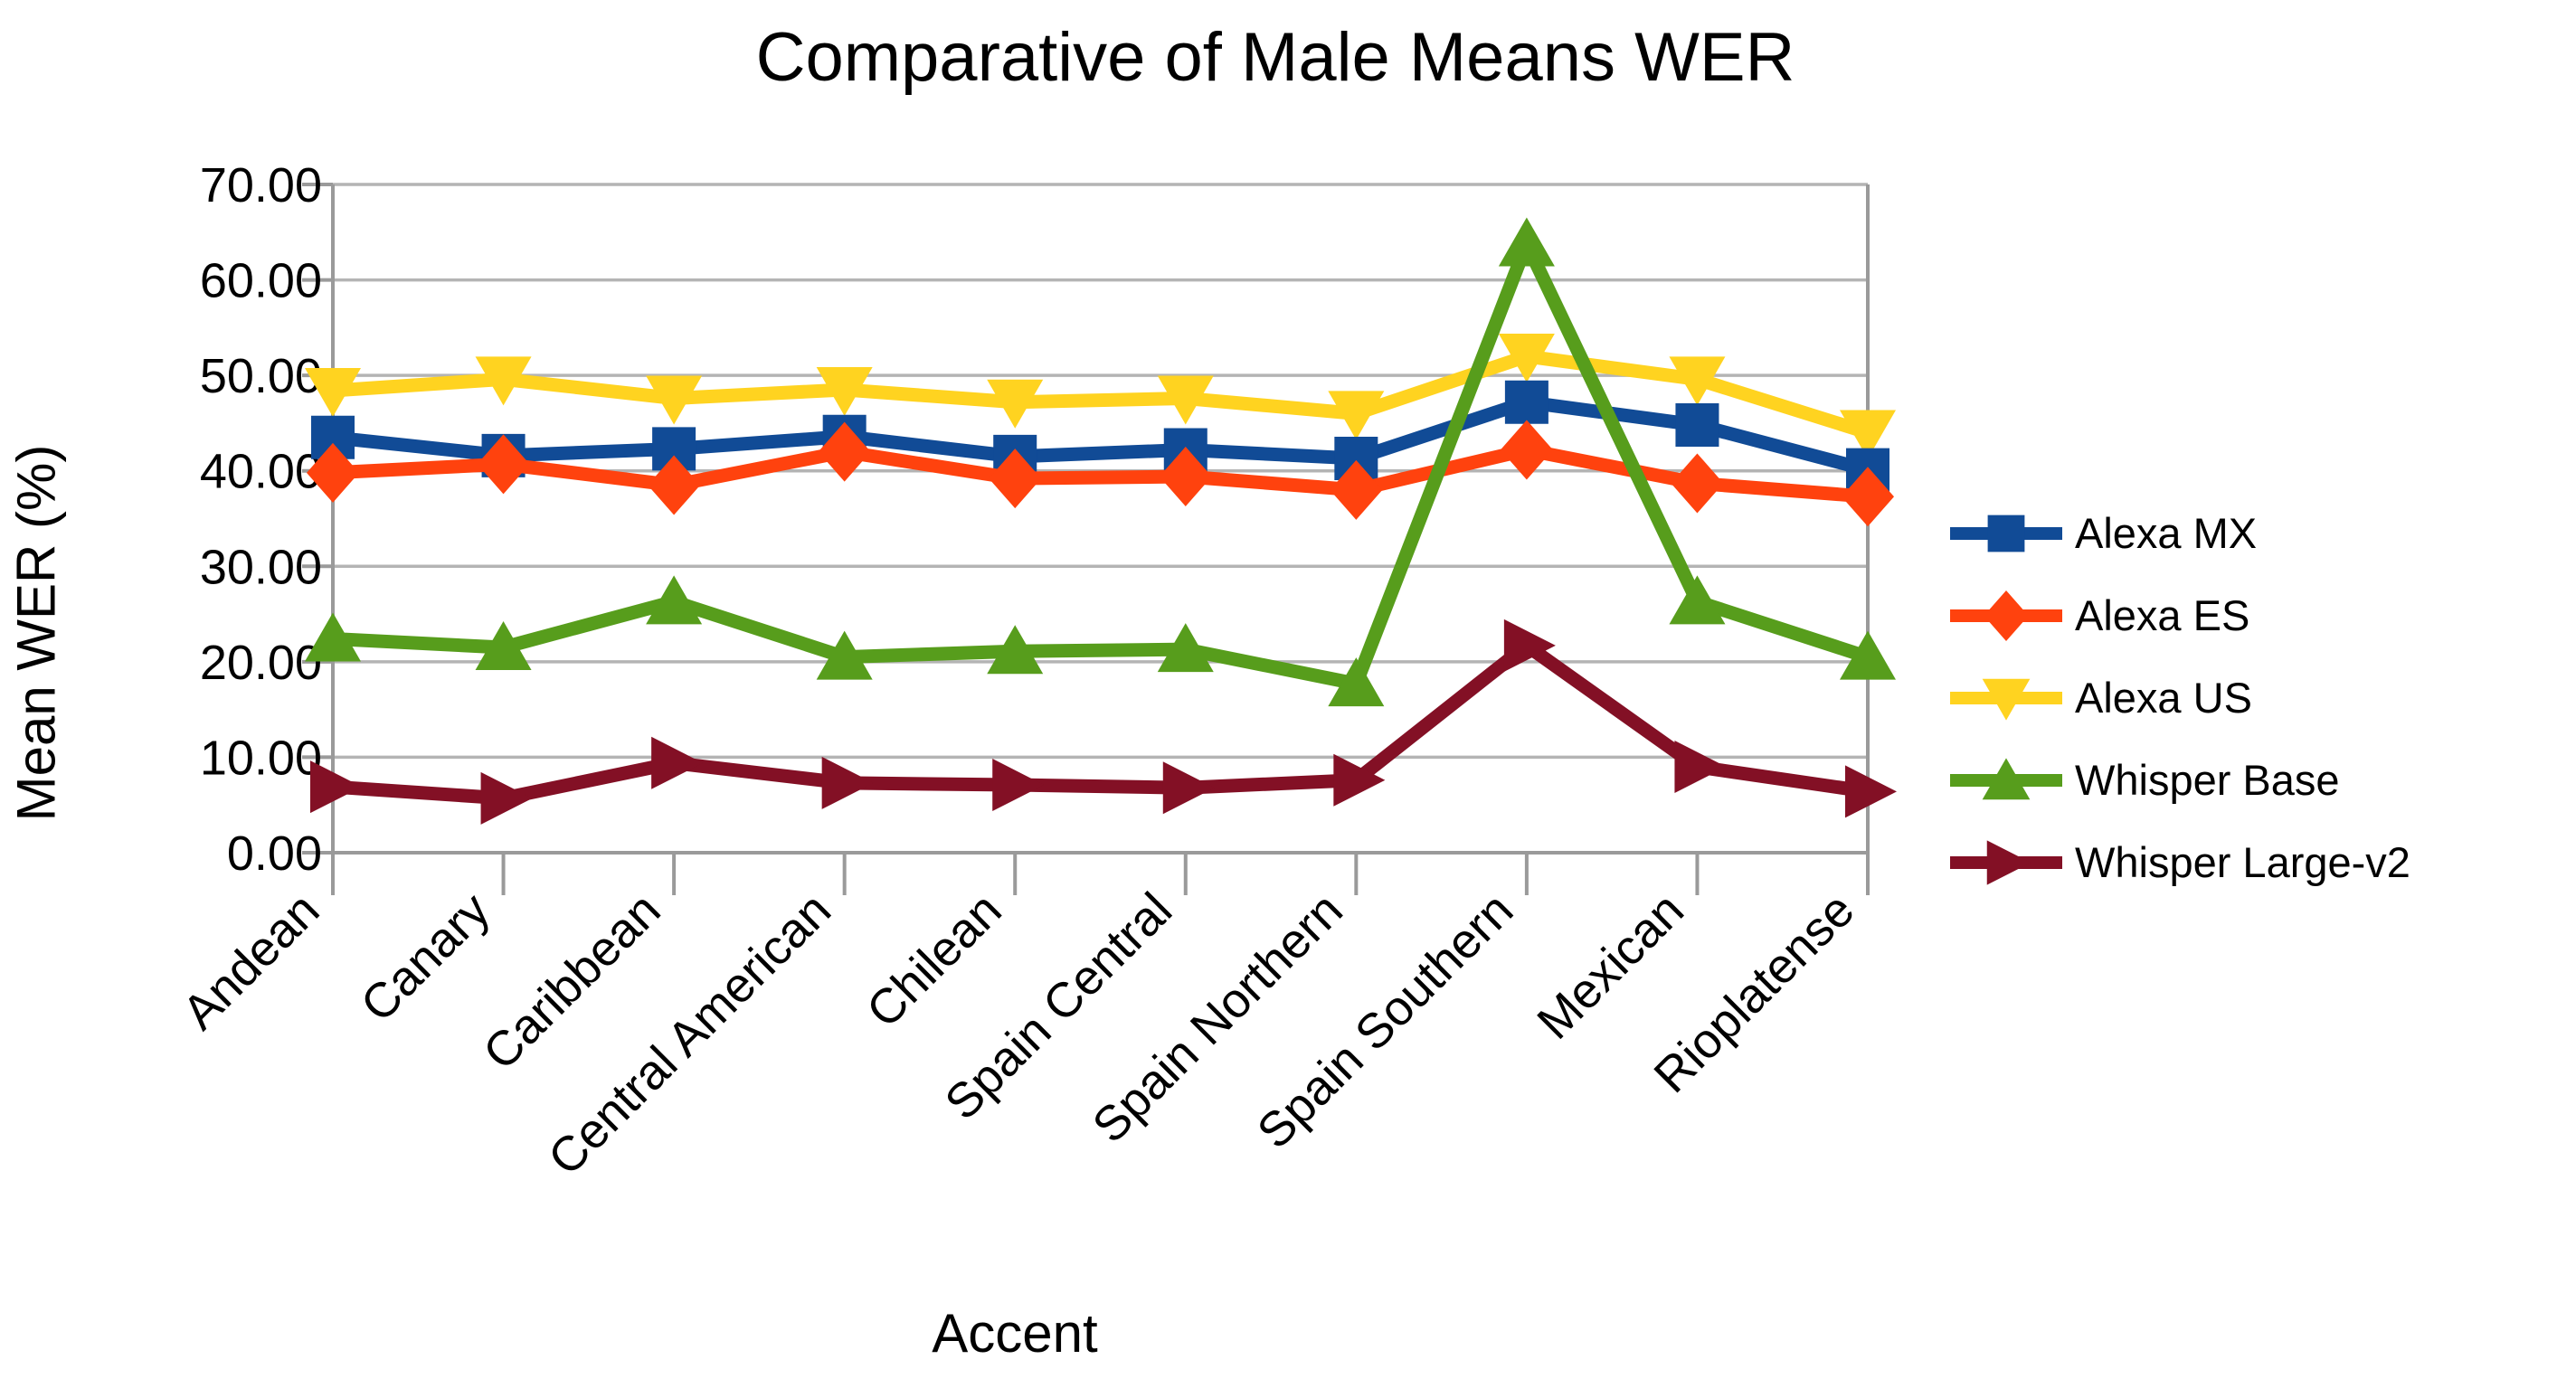  I want to click on y-tick-label: 50.00, so click(261, 376).